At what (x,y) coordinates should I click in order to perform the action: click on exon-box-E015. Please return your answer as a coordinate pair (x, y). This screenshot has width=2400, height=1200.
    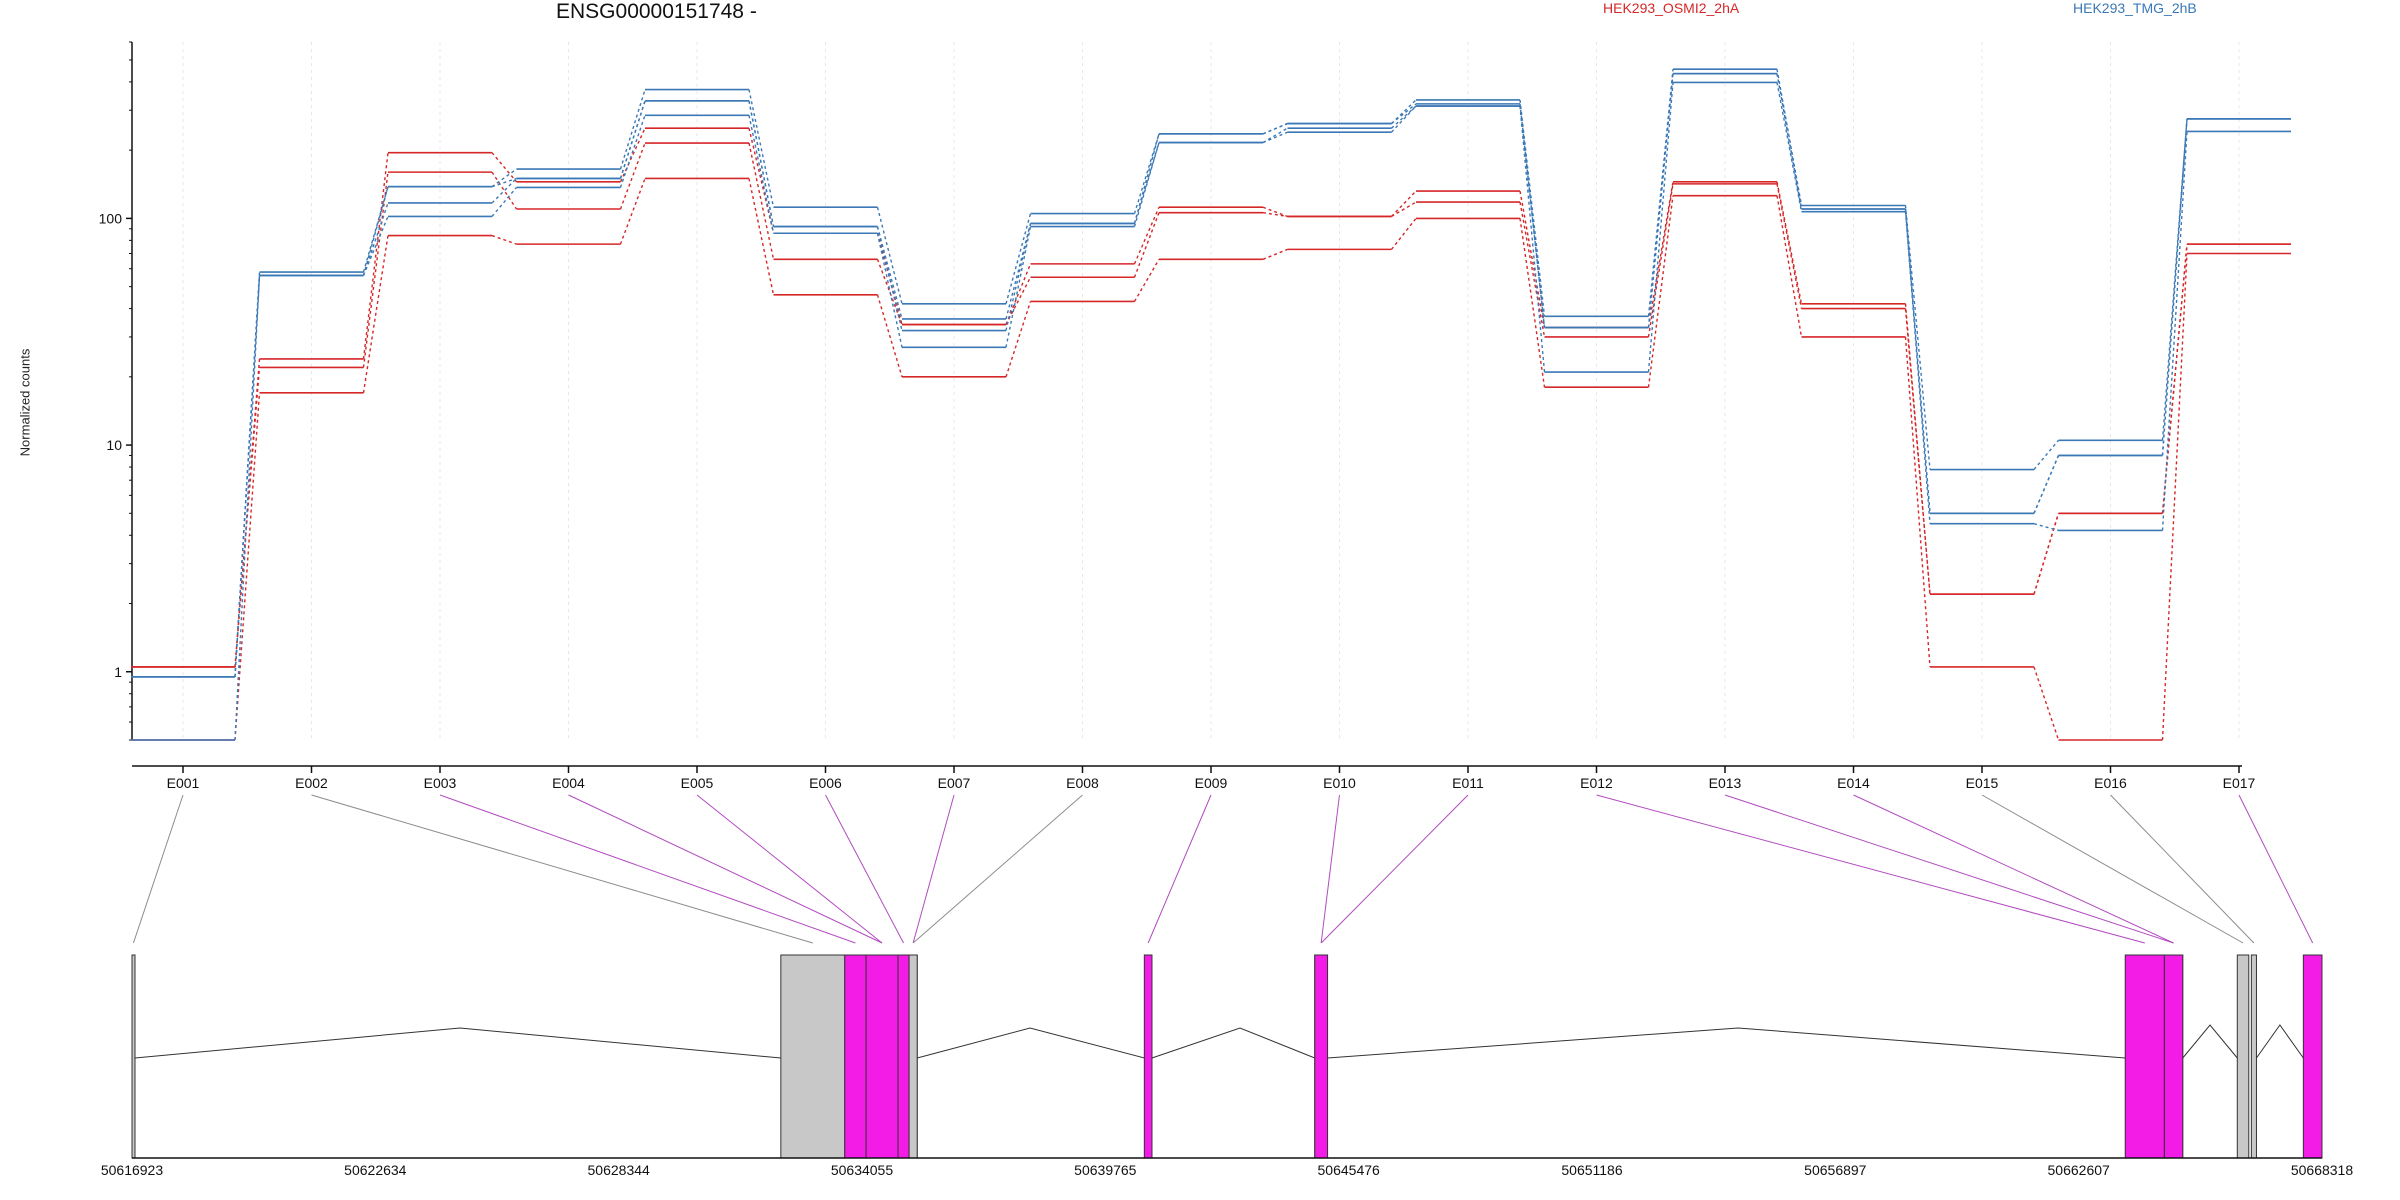
    Looking at the image, I should click on (2243, 1056).